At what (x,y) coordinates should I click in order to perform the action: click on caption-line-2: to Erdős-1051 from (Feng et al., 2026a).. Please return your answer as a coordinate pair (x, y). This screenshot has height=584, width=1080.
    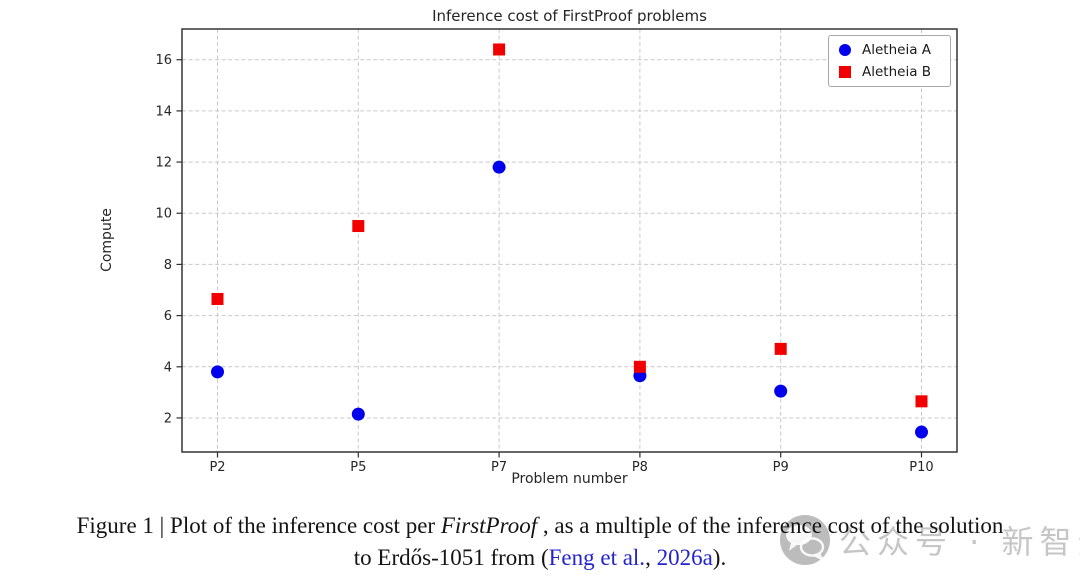
    Looking at the image, I should click on (540, 558).